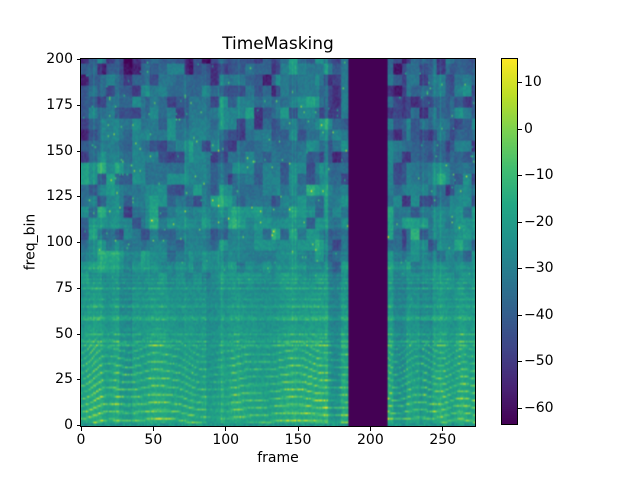  I want to click on x-tick-250-label: 250, so click(443, 440).